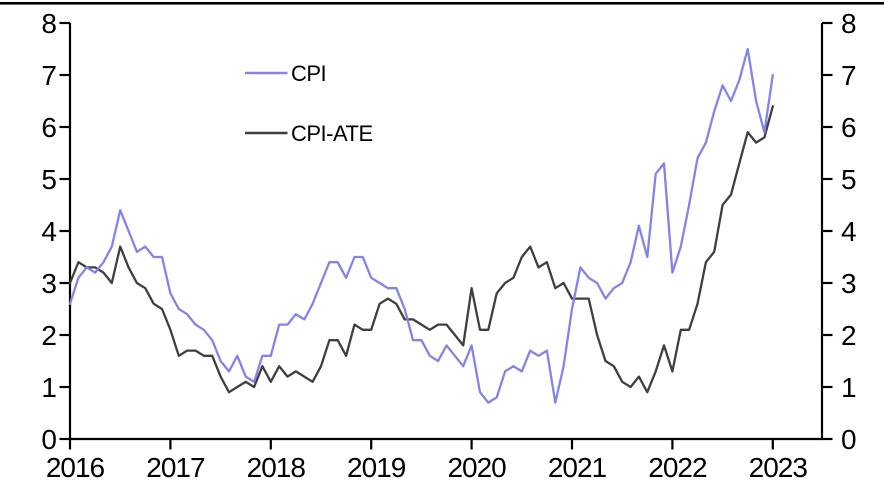  I want to click on y-tick-label-left: 6, so click(48, 127).